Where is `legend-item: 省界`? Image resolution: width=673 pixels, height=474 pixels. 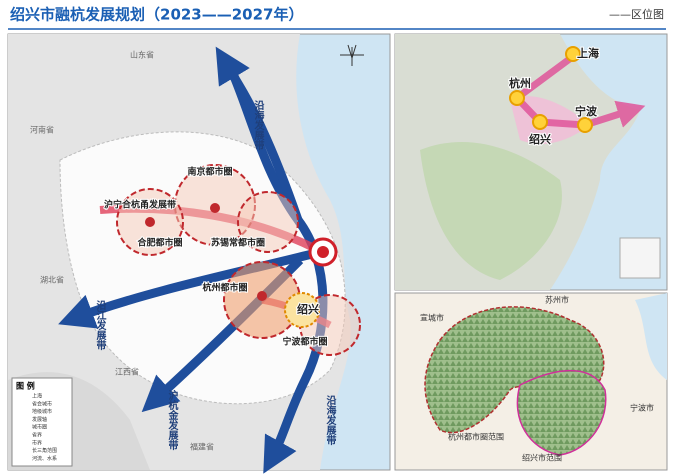
legend-item: 省界 is located at coordinates (37, 435).